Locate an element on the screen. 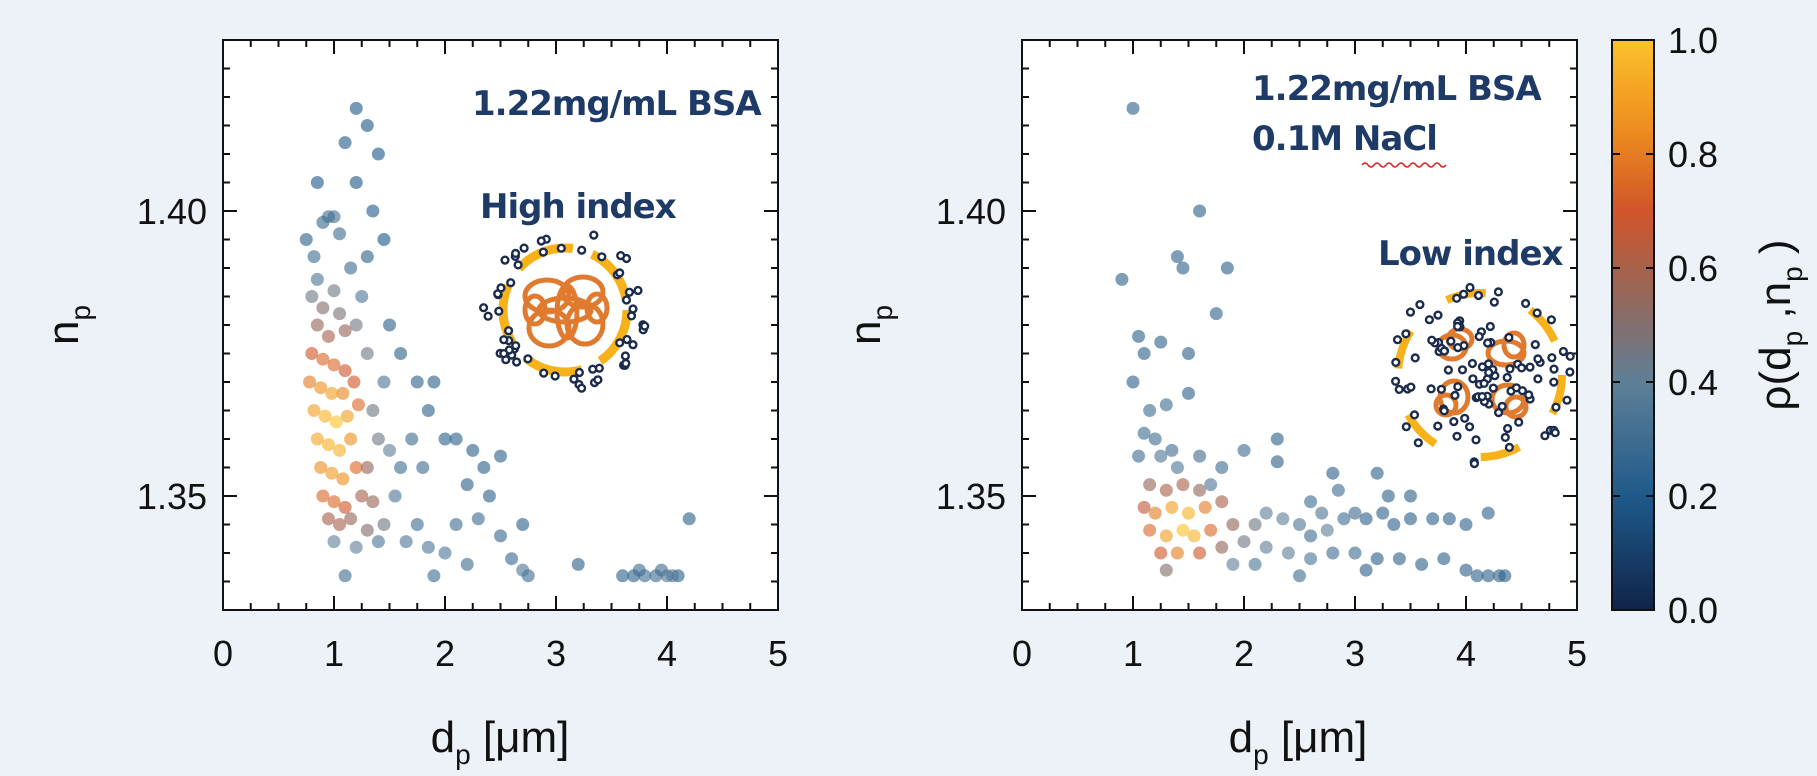  annotation-line-3: Low index is located at coordinates (1471, 254).